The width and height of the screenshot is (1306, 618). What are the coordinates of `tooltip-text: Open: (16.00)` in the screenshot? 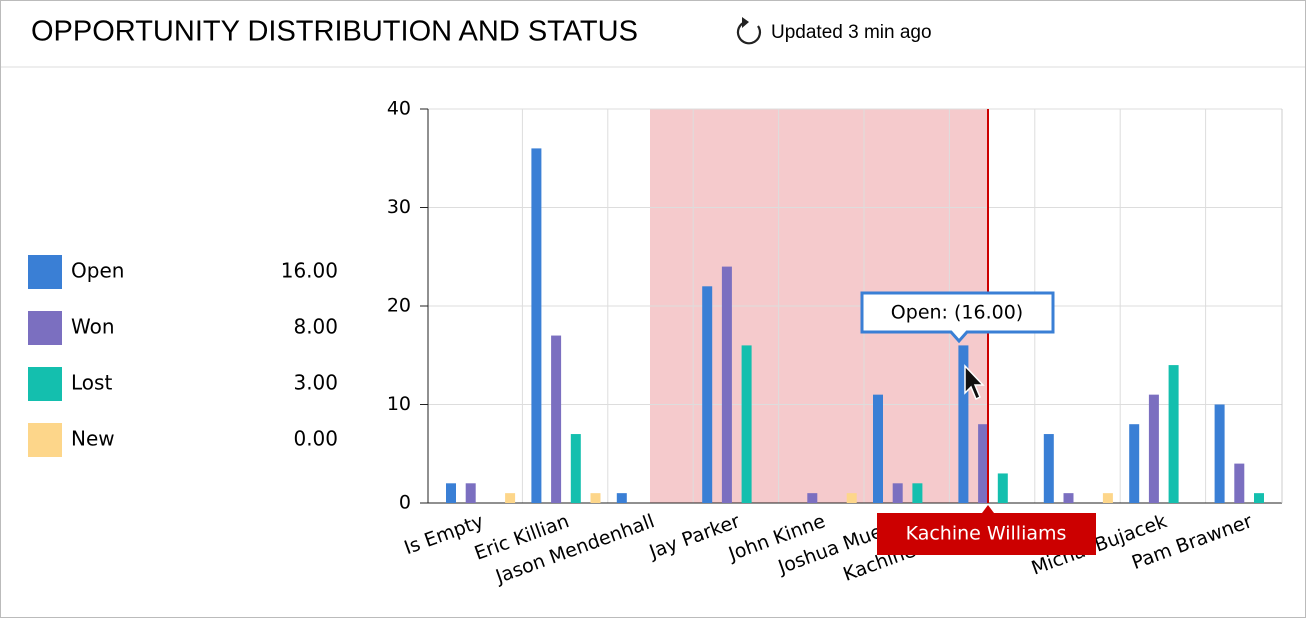 It's located at (957, 313).